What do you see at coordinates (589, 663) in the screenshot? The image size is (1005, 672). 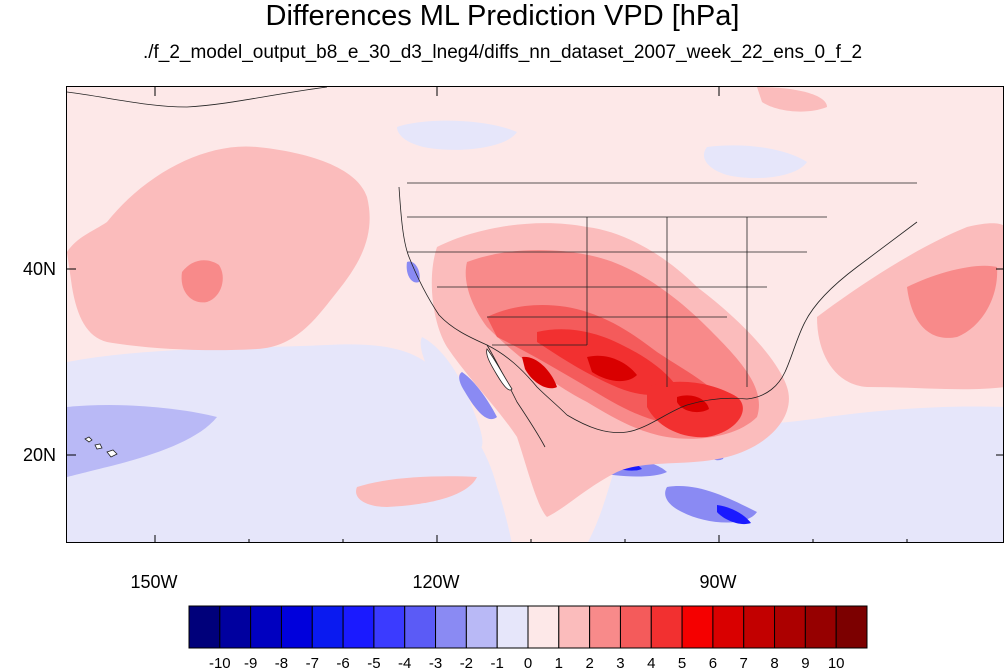 I see `colorbar-label: 2` at bounding box center [589, 663].